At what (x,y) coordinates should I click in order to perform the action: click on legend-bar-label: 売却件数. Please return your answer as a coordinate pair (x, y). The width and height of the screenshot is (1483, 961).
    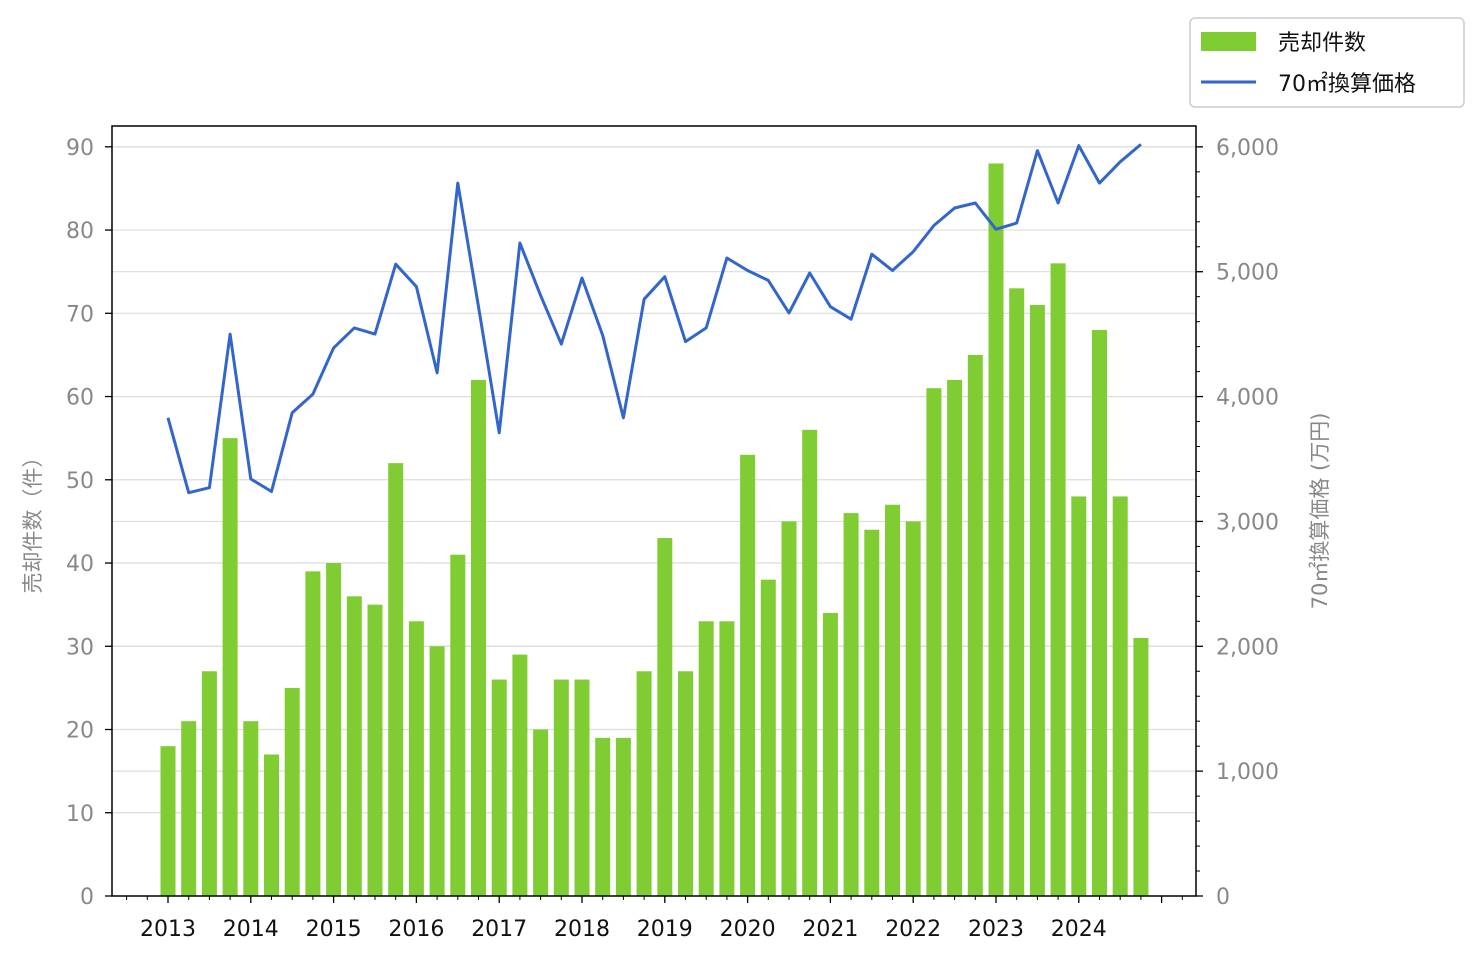
    Looking at the image, I should click on (1322, 43).